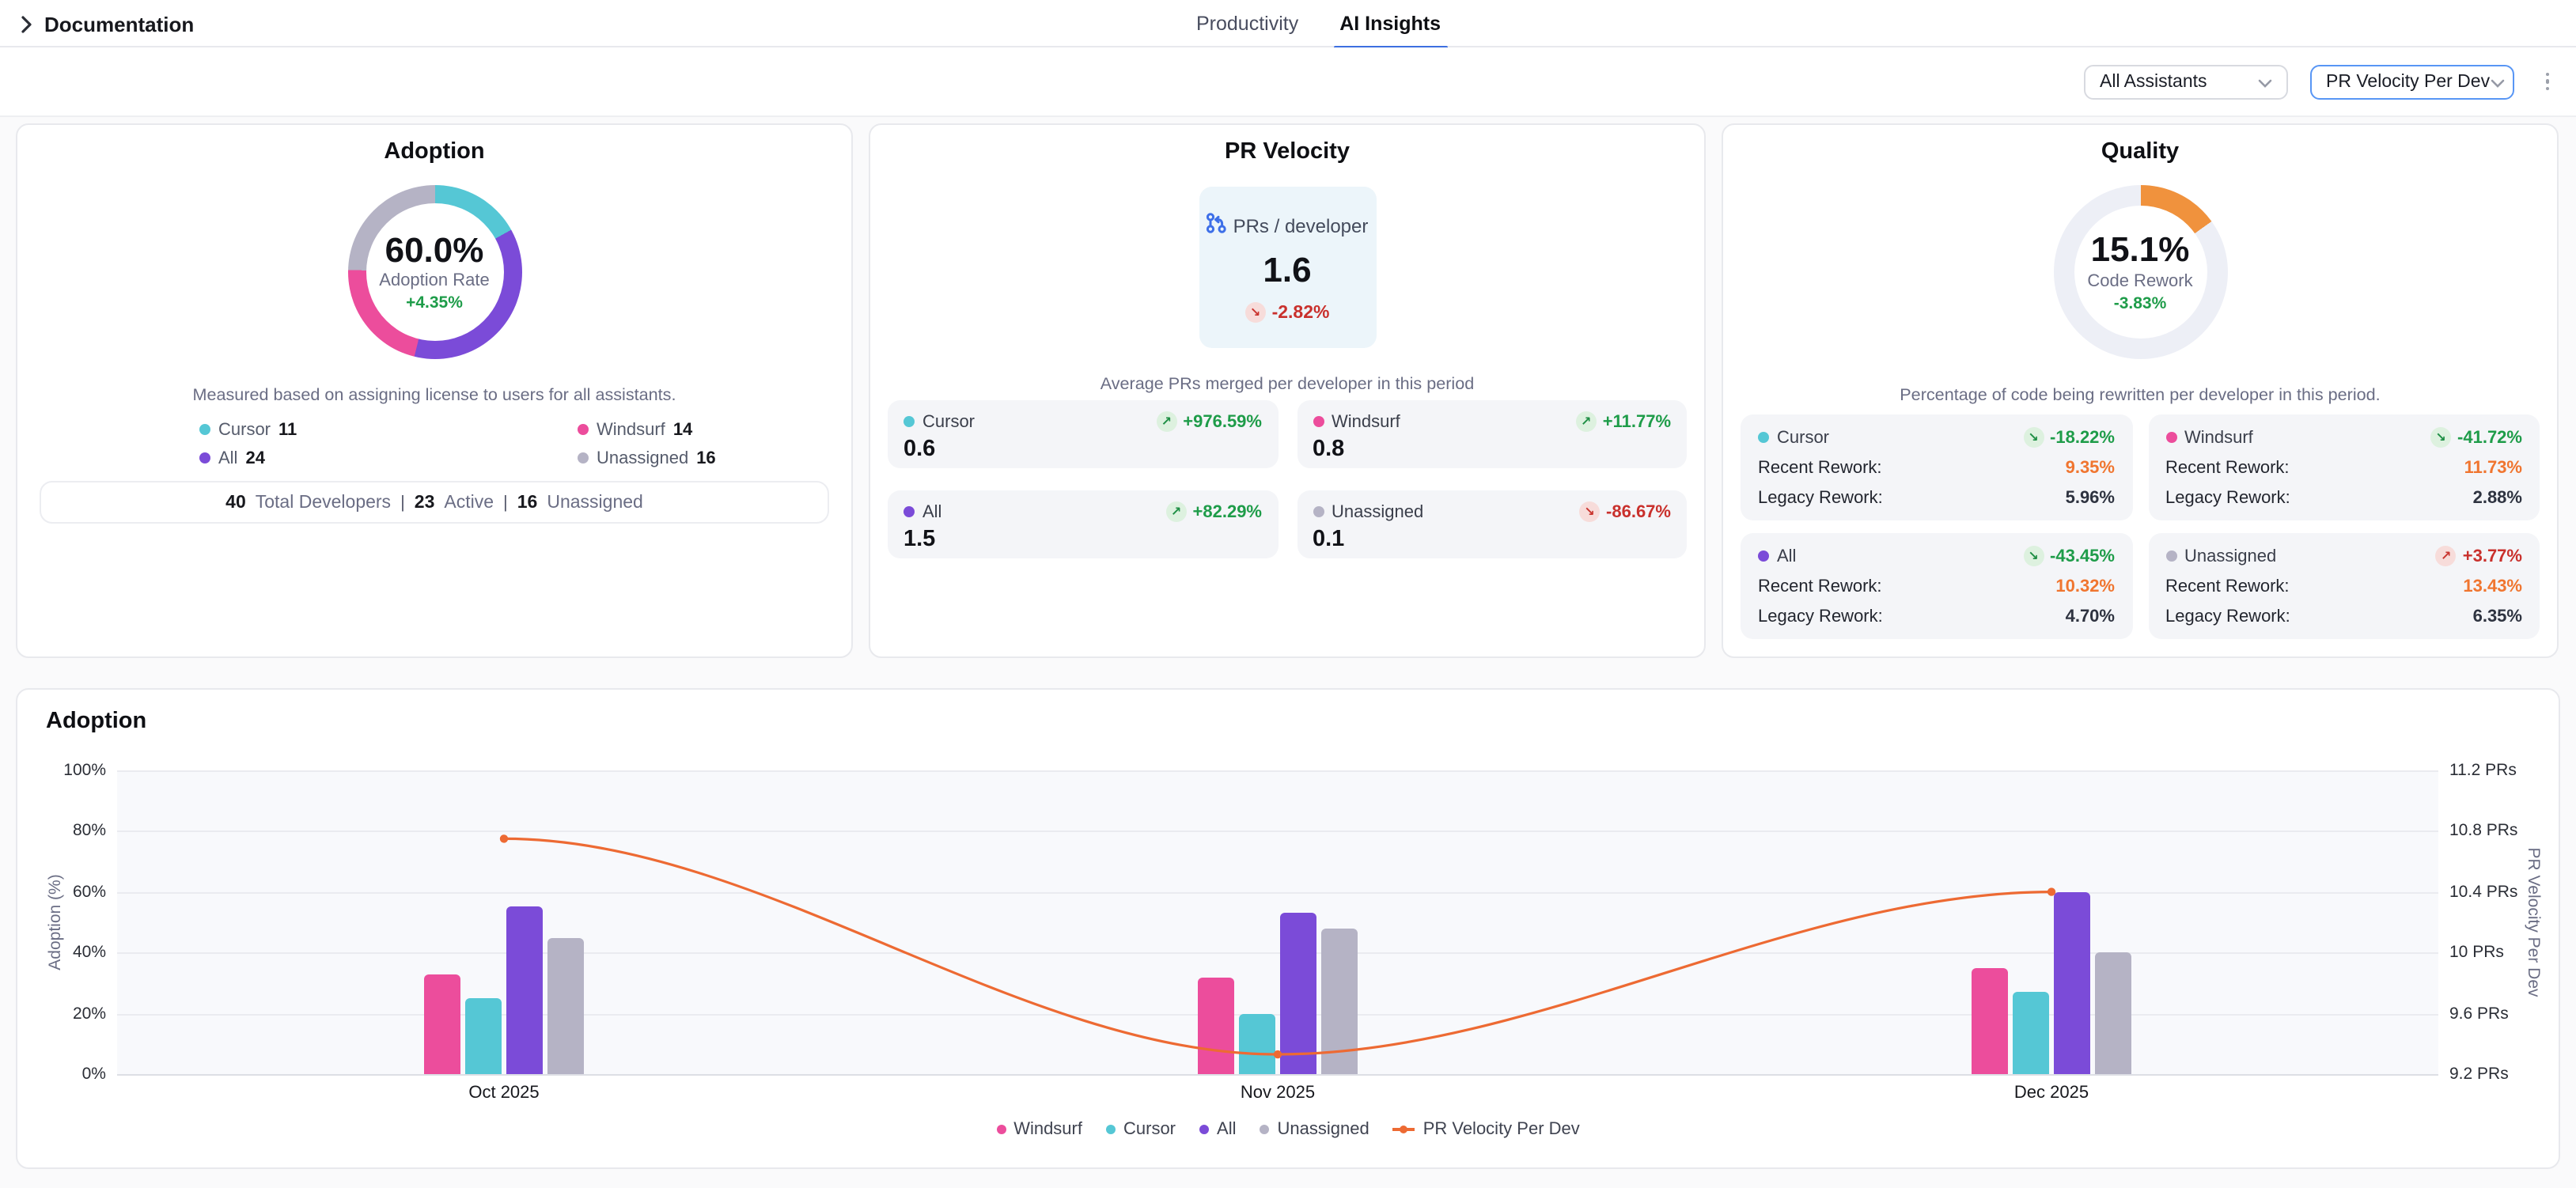  I want to click on pr-per-dev-highlight: PRs / developer 1.6 ↘ -2.82%, so click(1287, 267).